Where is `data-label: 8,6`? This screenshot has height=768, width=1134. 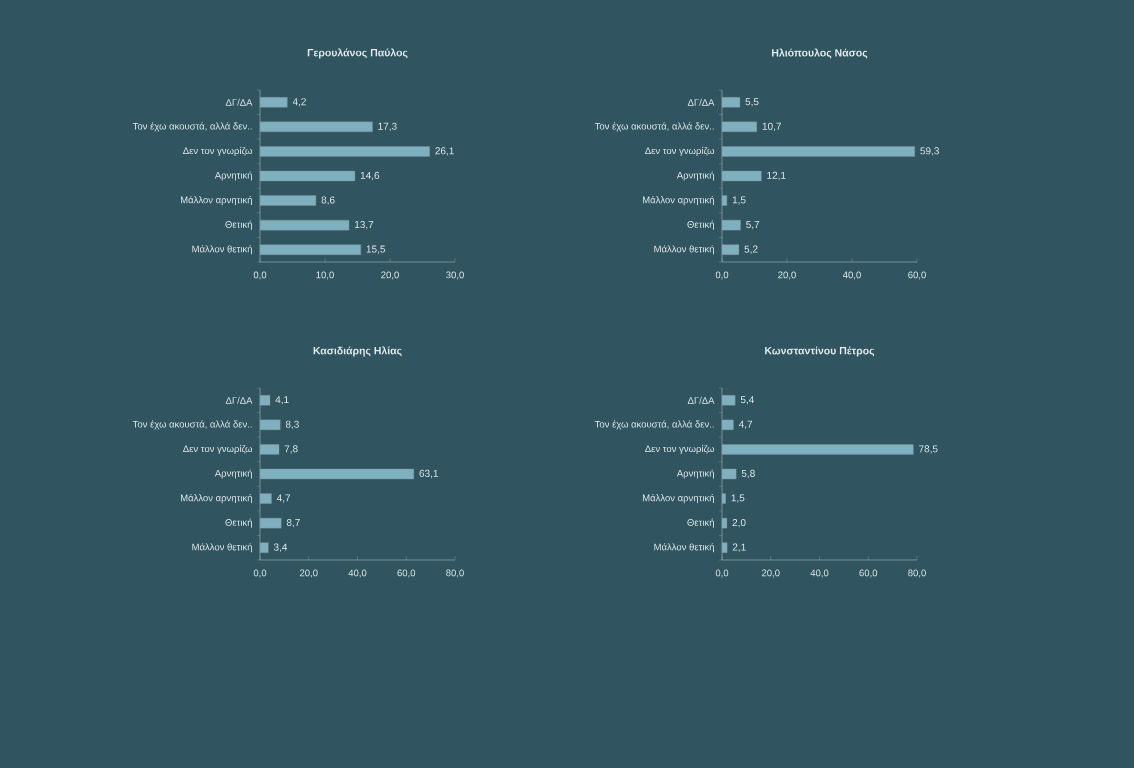
data-label: 8,6 is located at coordinates (328, 200).